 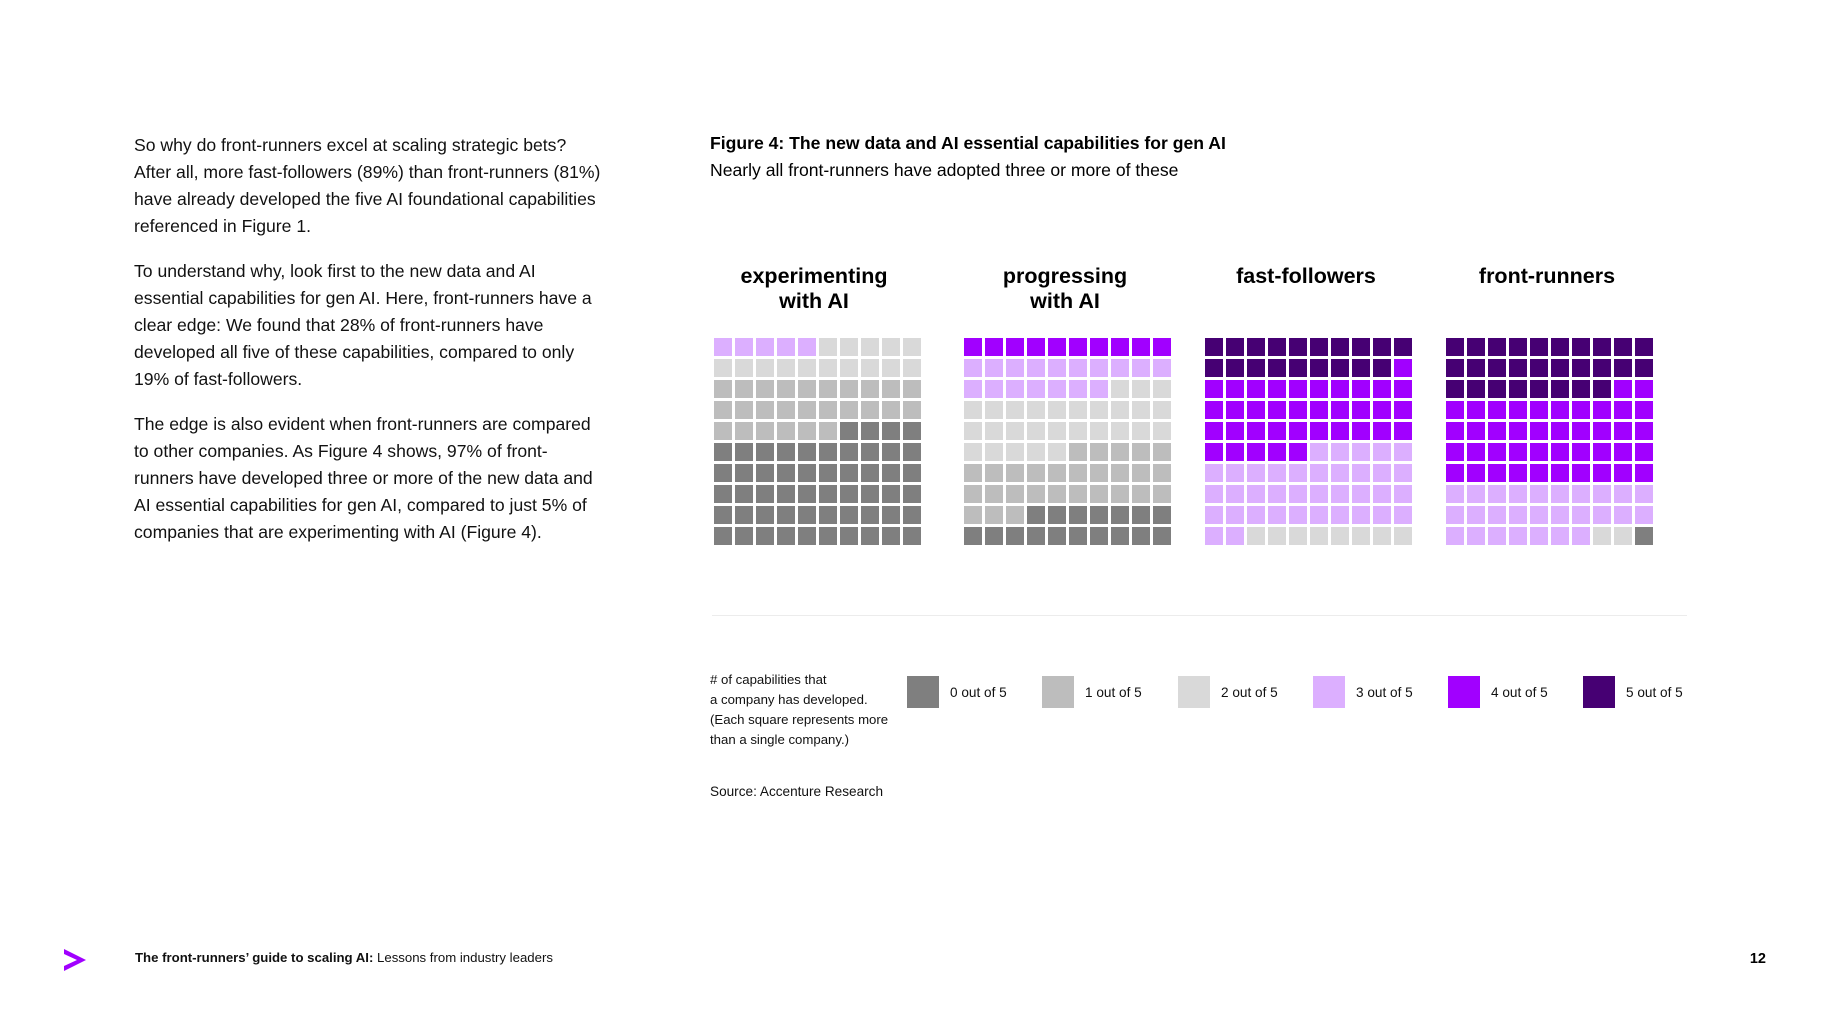 I want to click on group-label-experimenting: experimenting with AI, so click(x=814, y=289).